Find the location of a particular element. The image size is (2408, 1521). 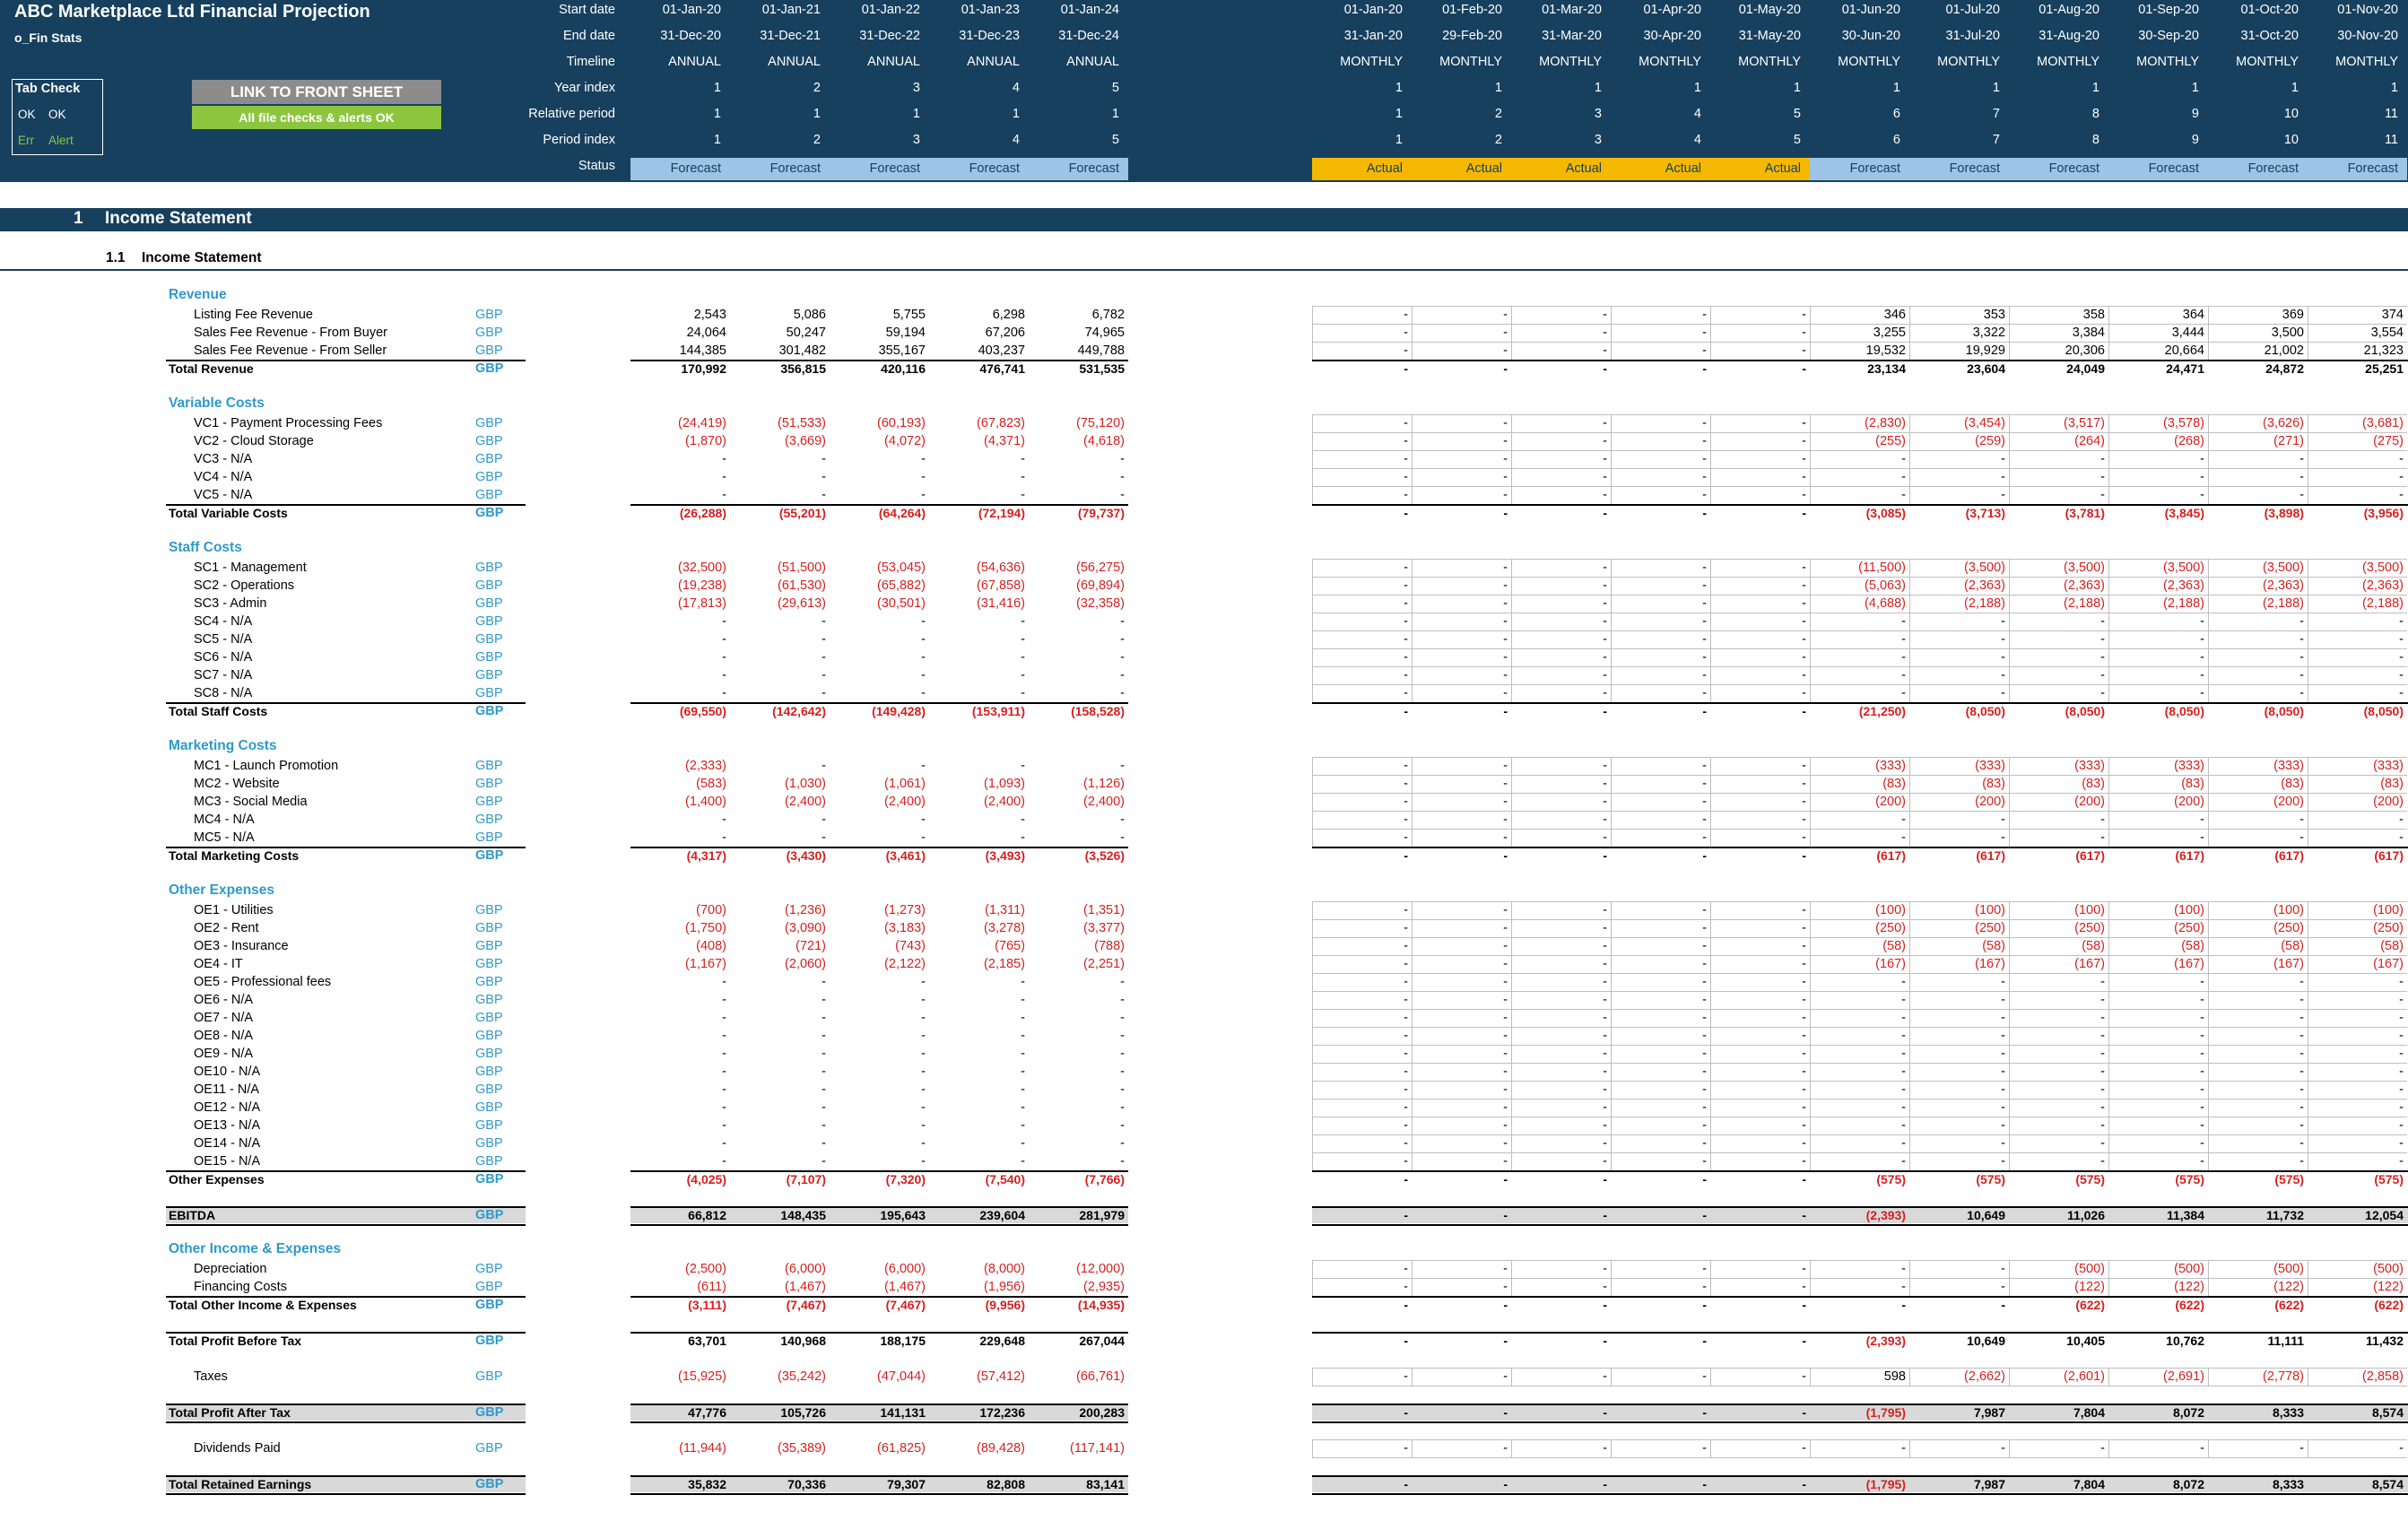

monthly-value-cell: (250) is located at coordinates (2388, 928).